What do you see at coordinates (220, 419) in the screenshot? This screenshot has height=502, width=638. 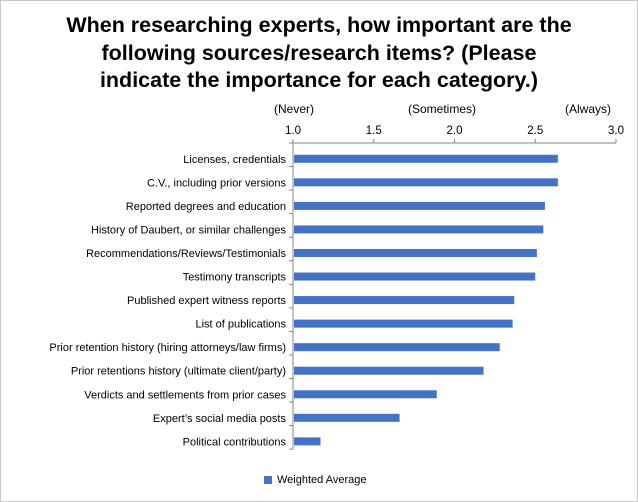 I see `category-label: Expert’s social media posts` at bounding box center [220, 419].